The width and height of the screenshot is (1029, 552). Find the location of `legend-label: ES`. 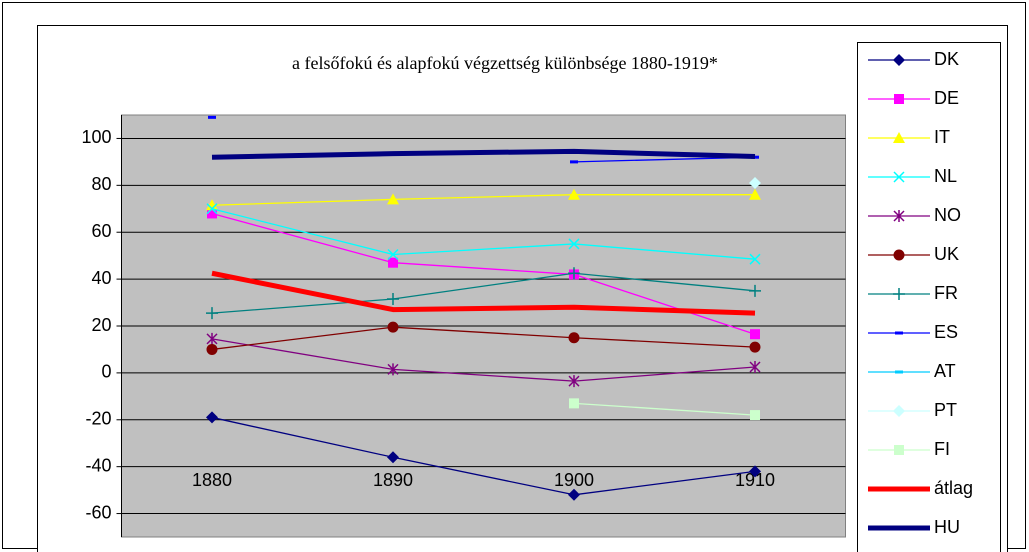

legend-label: ES is located at coordinates (946, 332).